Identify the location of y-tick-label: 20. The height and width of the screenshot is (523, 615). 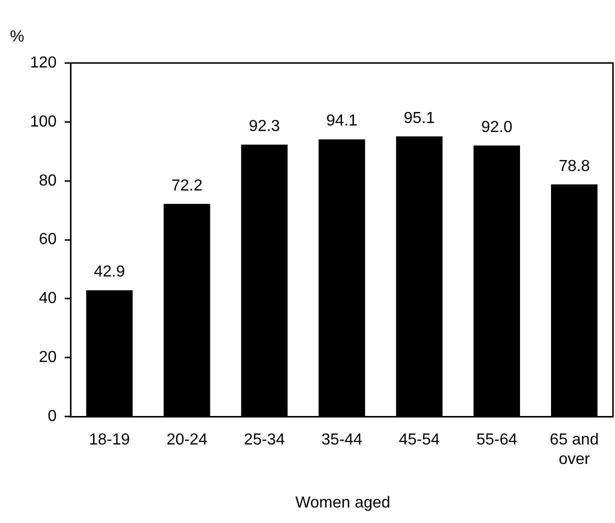
(47, 357).